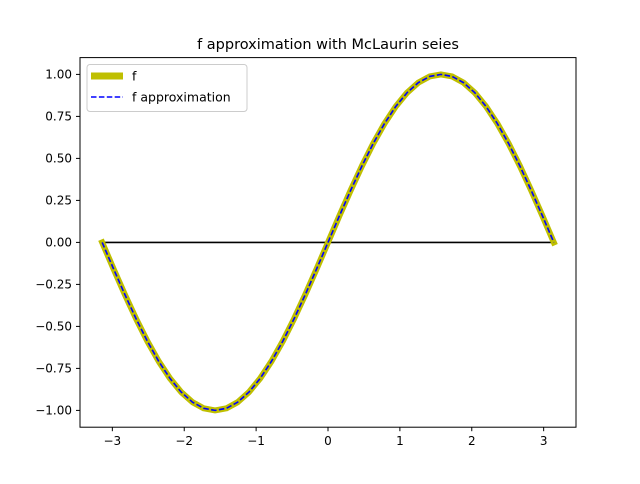  Describe the element at coordinates (58, 117) in the screenshot. I see `y-tick-label: 0.75` at that location.